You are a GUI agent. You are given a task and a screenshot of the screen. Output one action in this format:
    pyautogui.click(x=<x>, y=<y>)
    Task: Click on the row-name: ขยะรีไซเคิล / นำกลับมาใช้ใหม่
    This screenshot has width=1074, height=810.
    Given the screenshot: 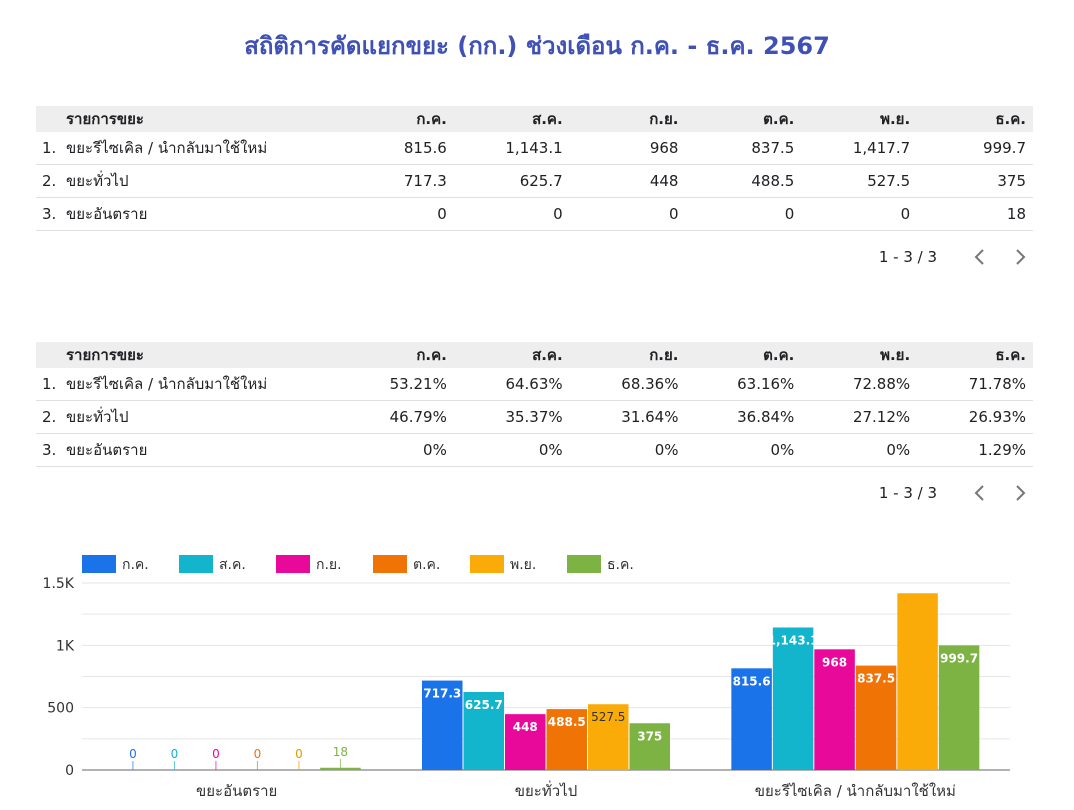 What is the action you would take?
    pyautogui.click(x=198, y=148)
    